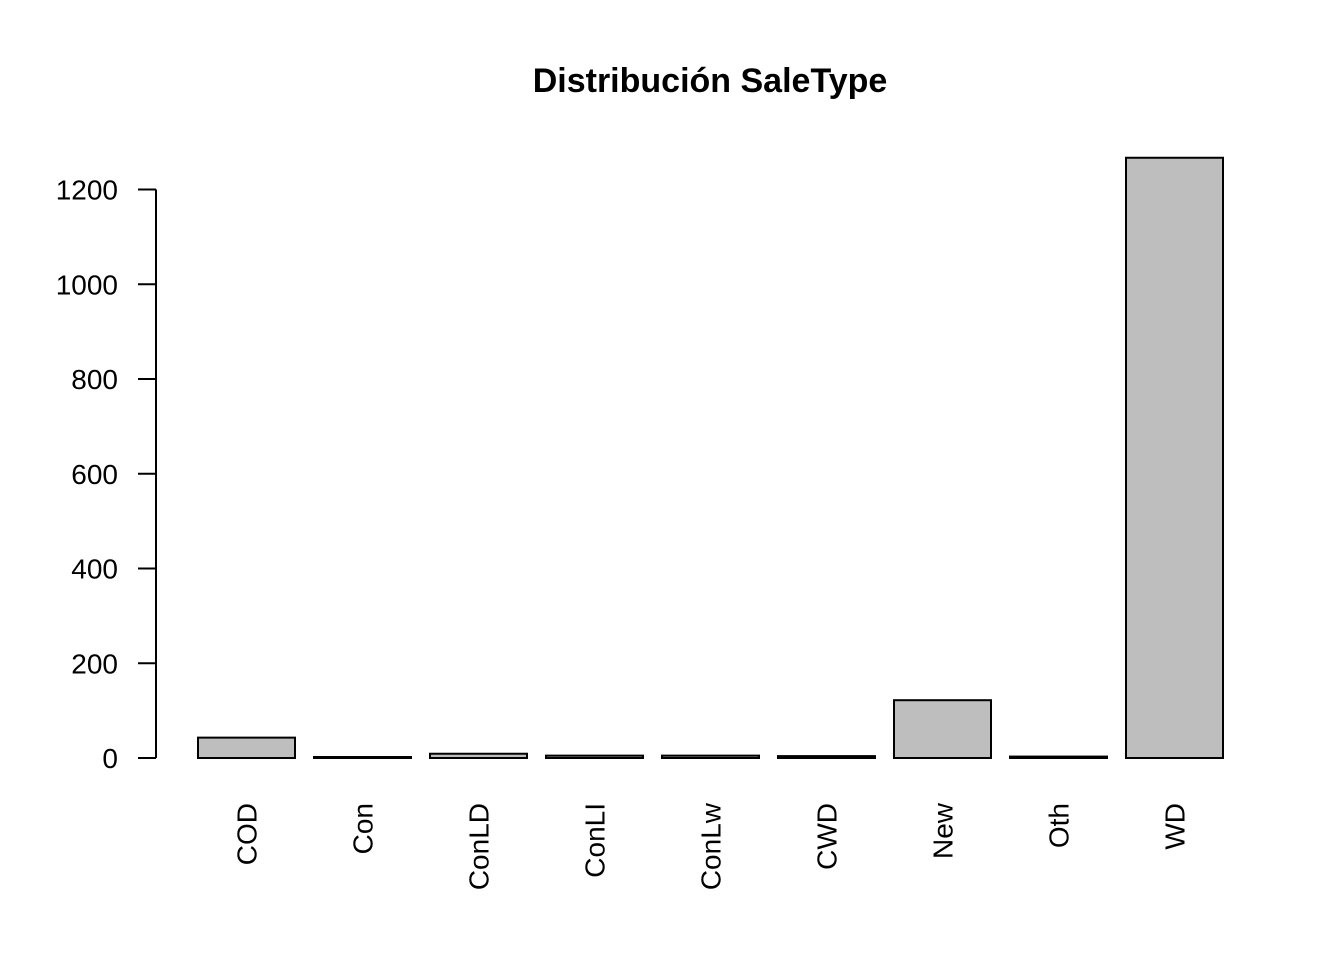 Image resolution: width=1344 pixels, height=960 pixels. I want to click on x-tick-label: ConLD, so click(479, 846).